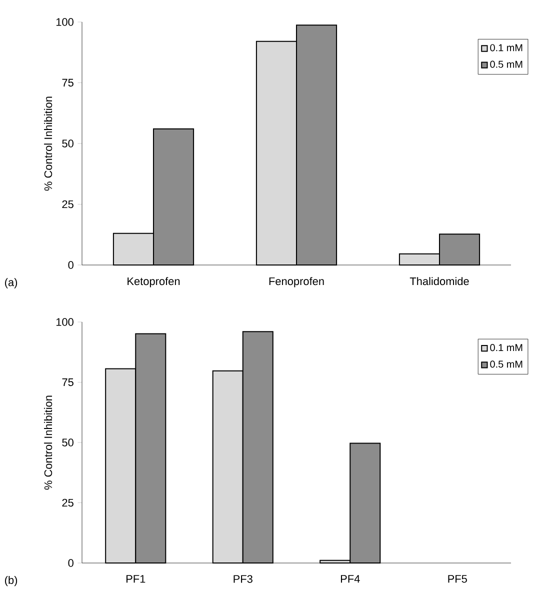 The width and height of the screenshot is (536, 596). I want to click on x-tick-label: Thalidomide, so click(439, 281).